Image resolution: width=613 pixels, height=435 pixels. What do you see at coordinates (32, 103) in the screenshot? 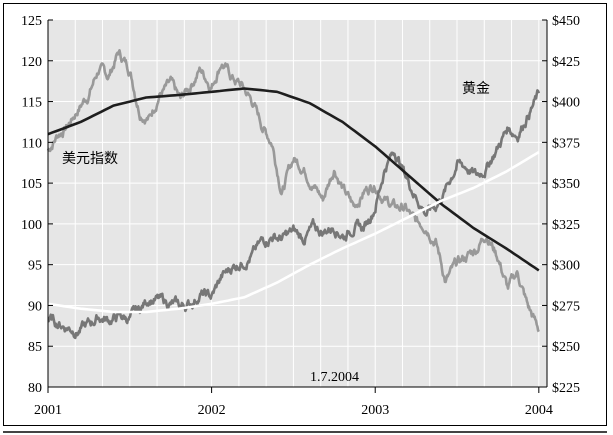
I see `left-tick-label: 115` at bounding box center [32, 103].